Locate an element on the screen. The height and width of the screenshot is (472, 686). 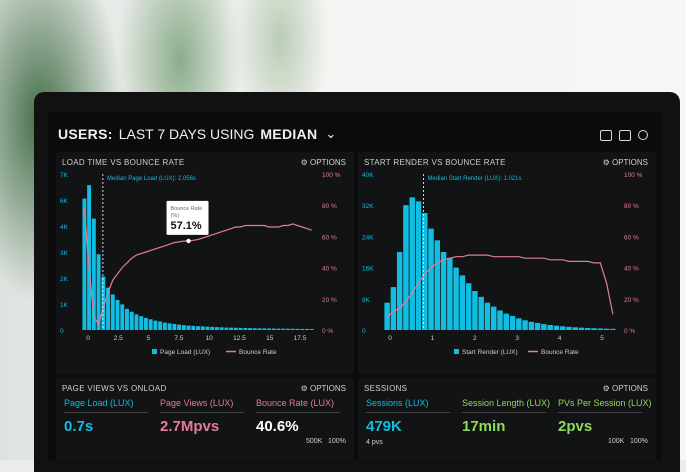
window-icon is located at coordinates (625, 135).